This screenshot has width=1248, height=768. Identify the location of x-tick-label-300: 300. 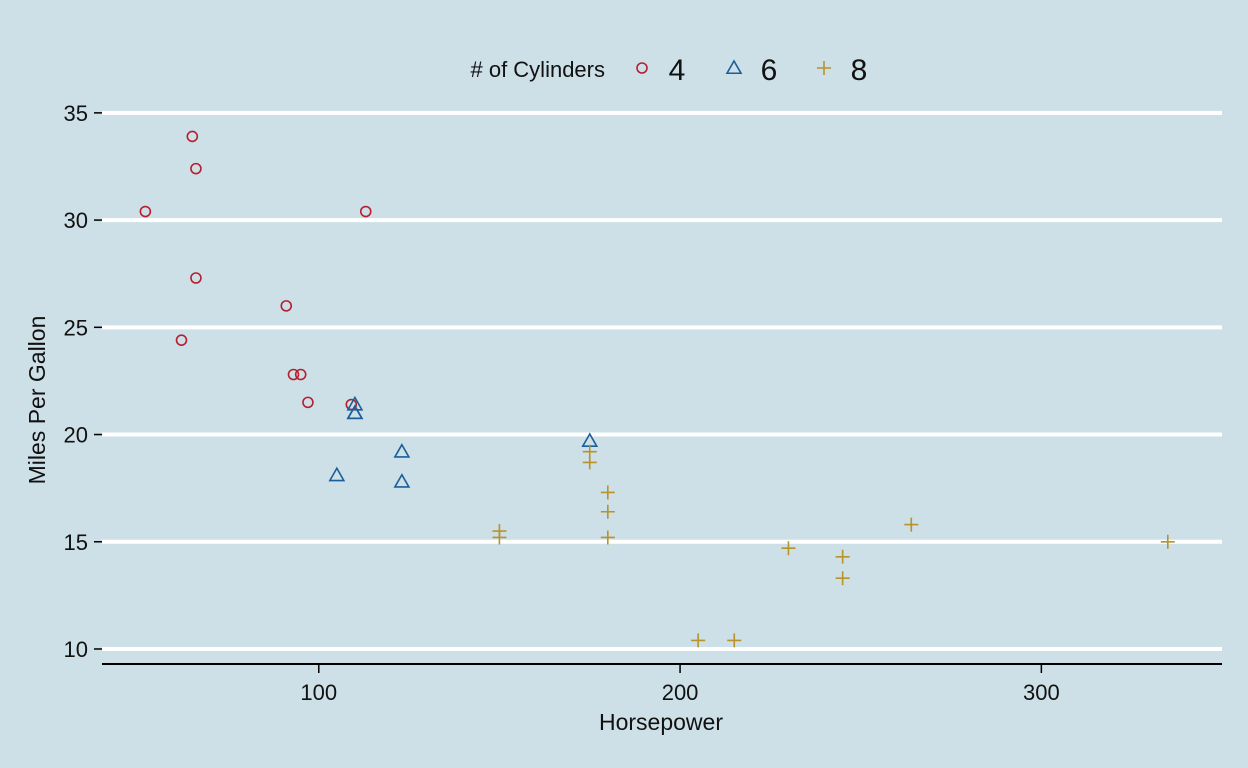
(1041, 692).